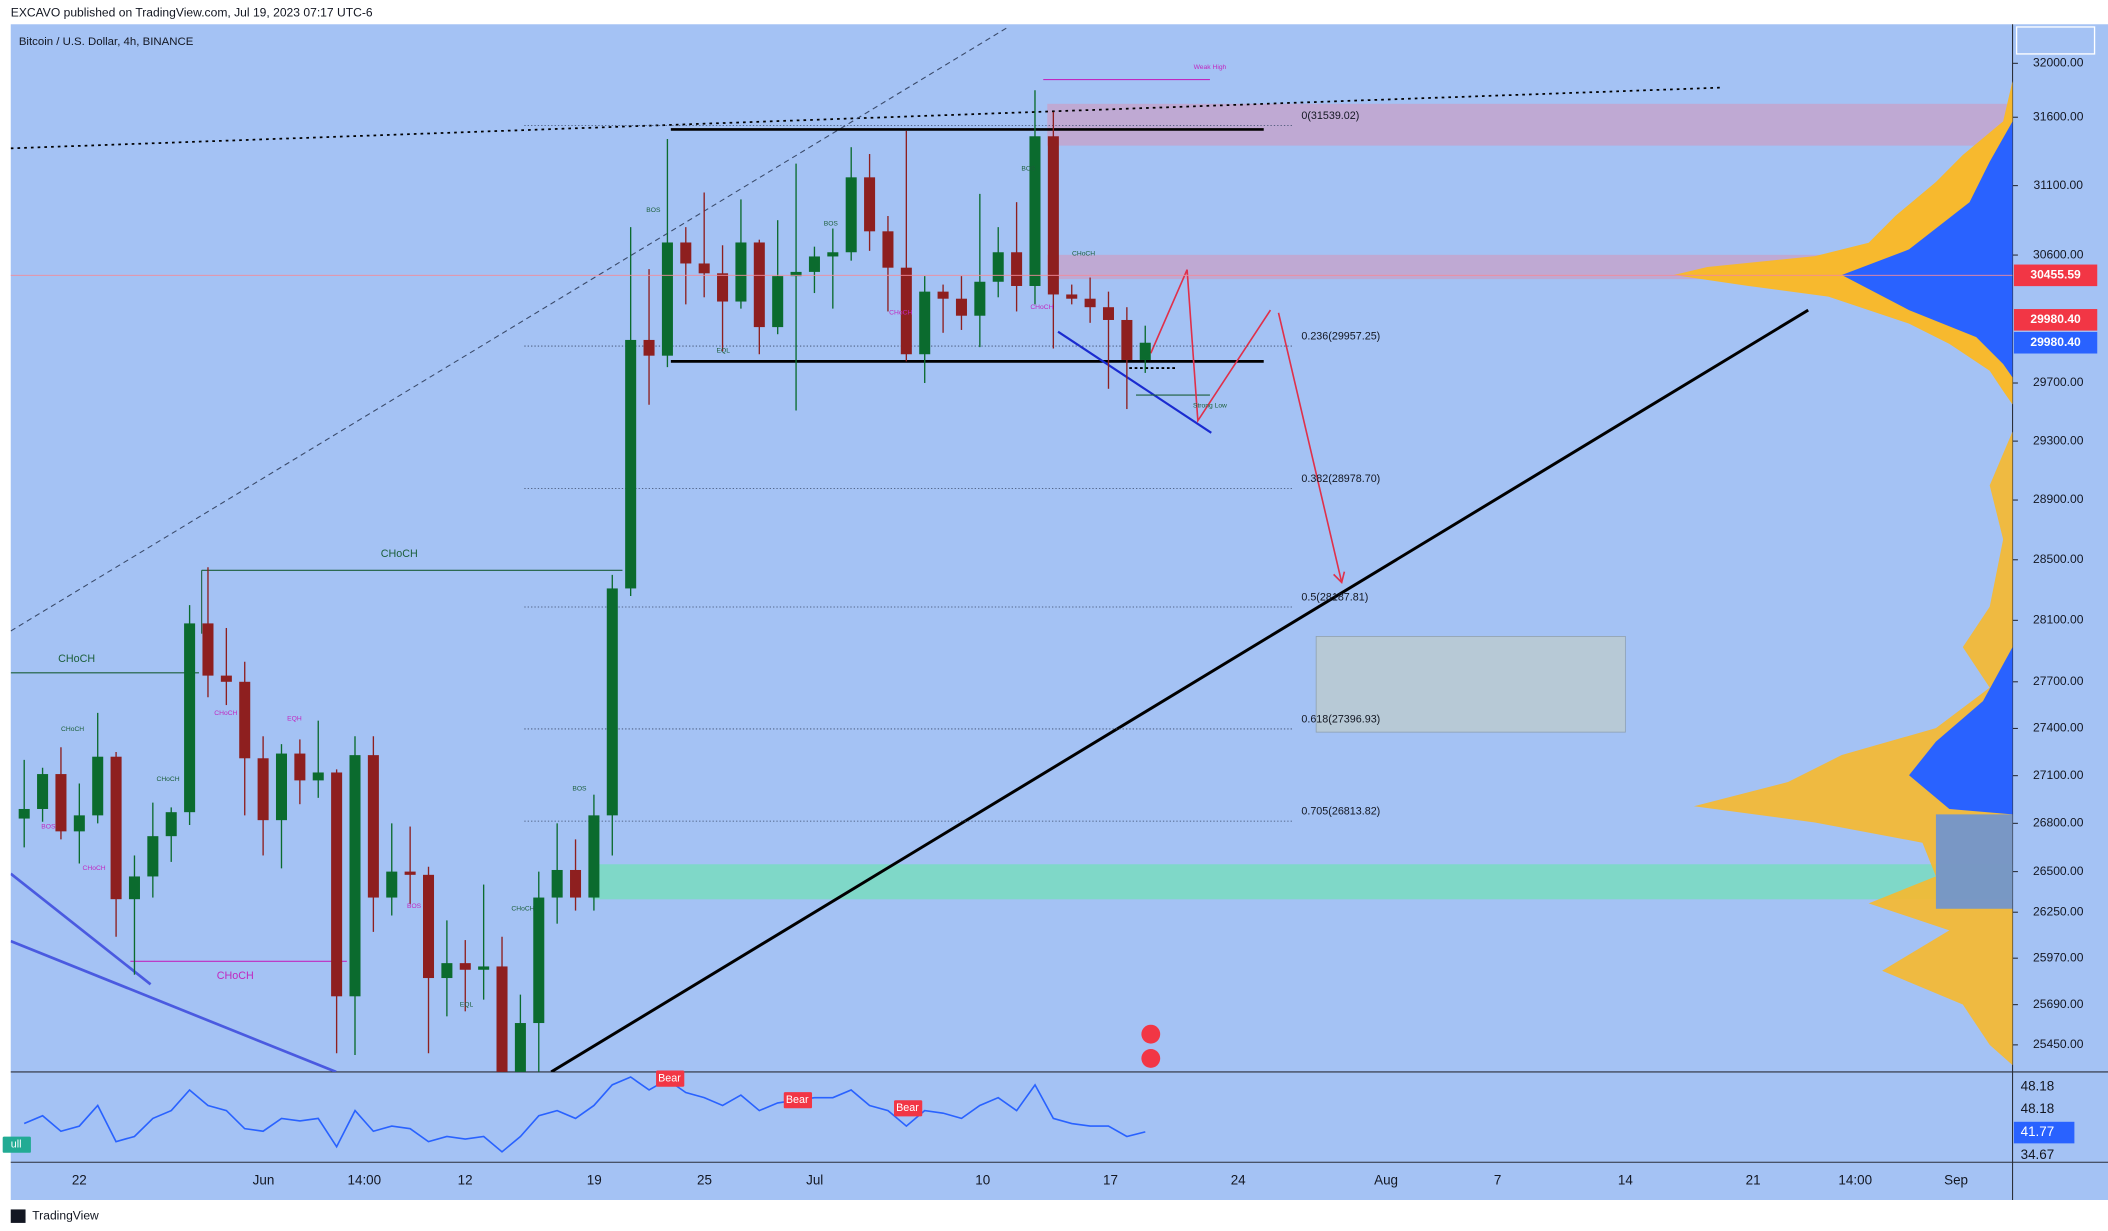 Image resolution: width=2108 pixels, height=1231 pixels. What do you see at coordinates (2038, 1154) in the screenshot?
I see `rsi-tag-label: 34.67` at bounding box center [2038, 1154].